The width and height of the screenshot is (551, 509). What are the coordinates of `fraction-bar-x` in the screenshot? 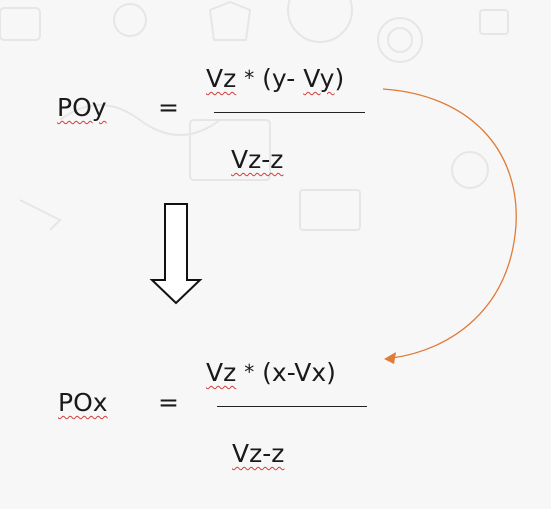 It's located at (292, 406).